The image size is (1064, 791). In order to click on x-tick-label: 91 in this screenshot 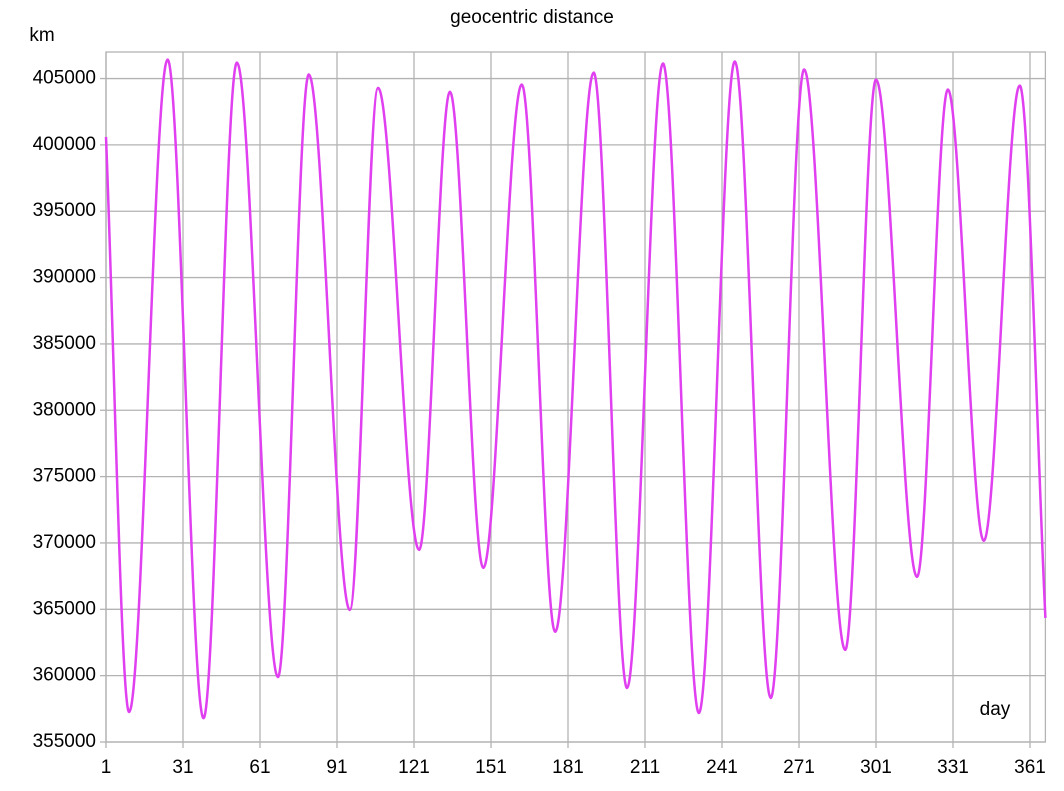, I will do `click(336, 767)`.